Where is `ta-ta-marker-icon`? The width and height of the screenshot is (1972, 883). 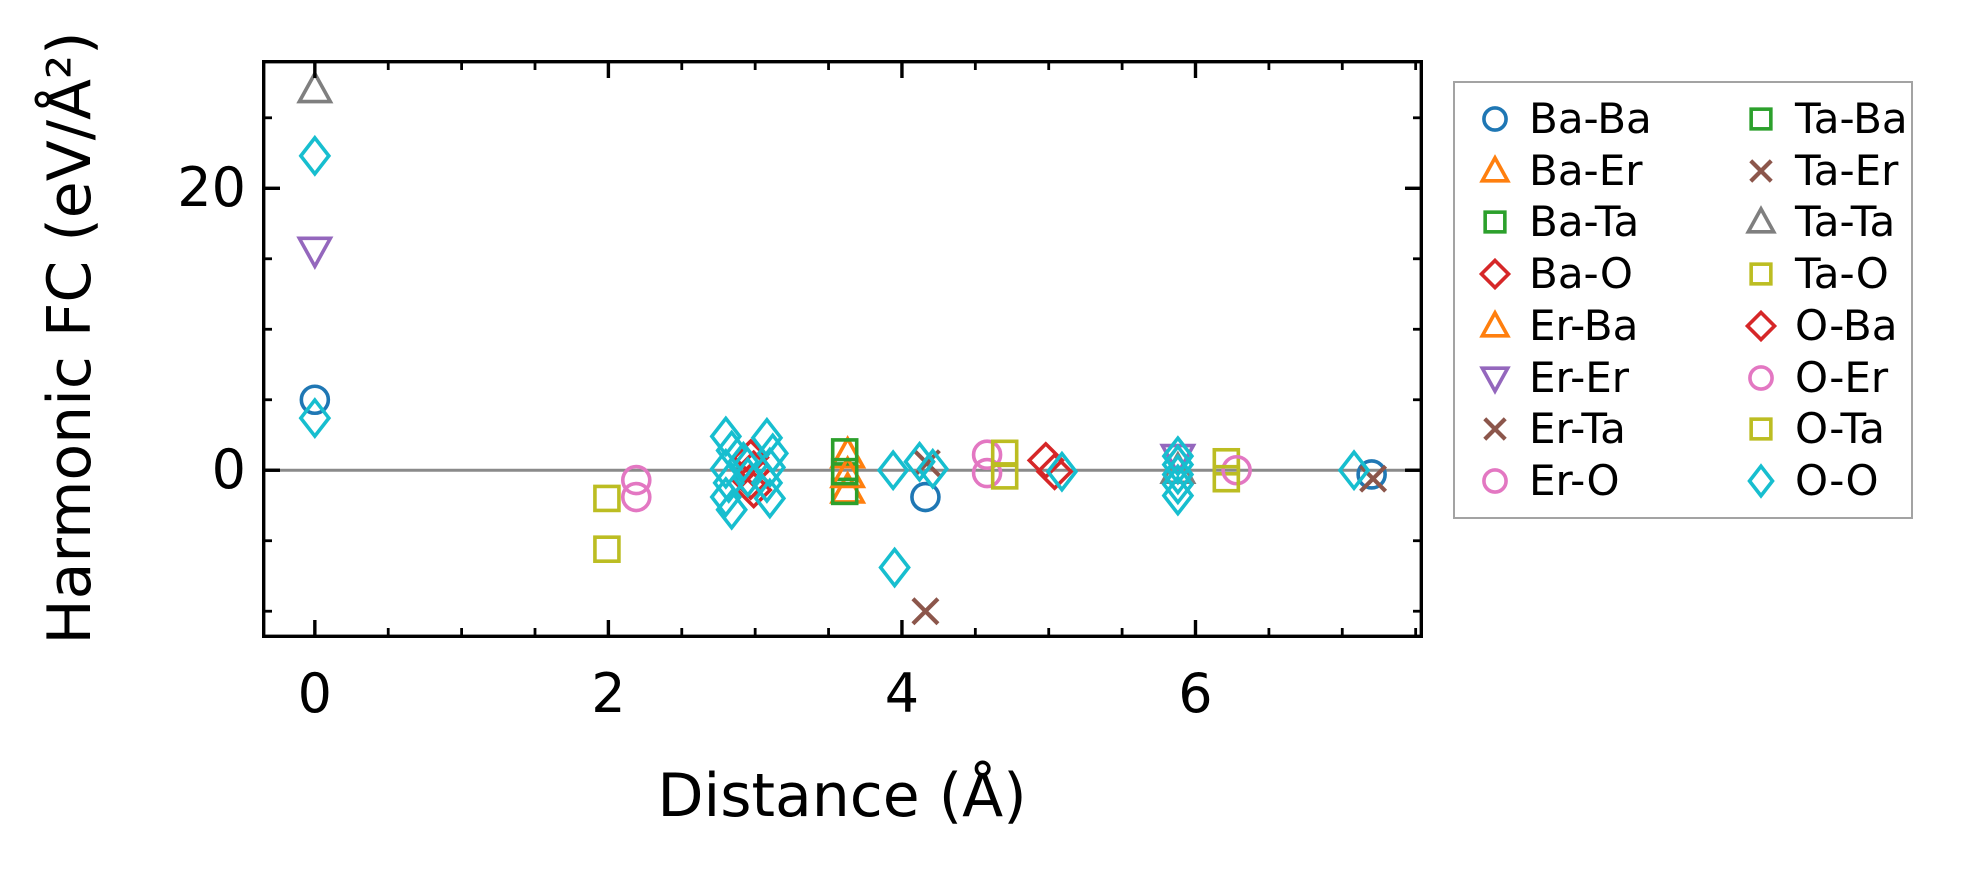
ta-ta-marker-icon is located at coordinates (1761, 220).